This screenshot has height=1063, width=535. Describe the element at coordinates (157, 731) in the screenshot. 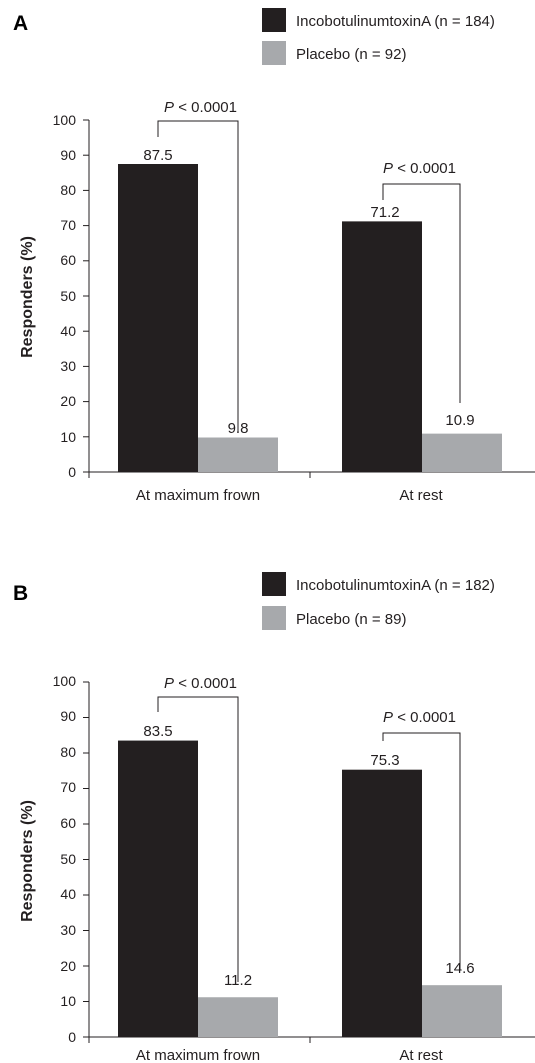

I see `data-label-frown-incobotulinumtoxina: 83.5` at that location.